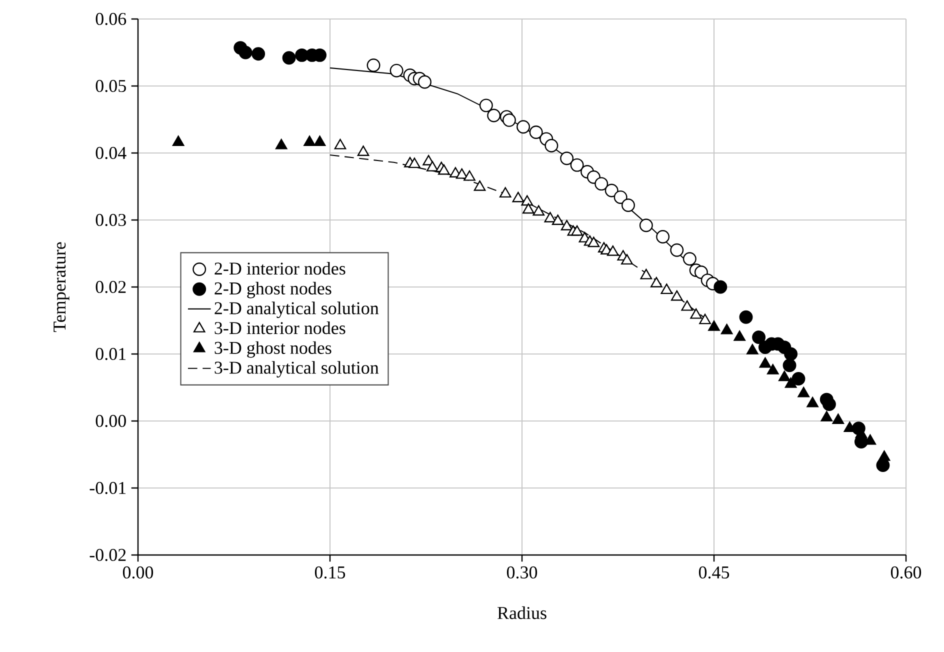 This screenshot has height=652, width=944. Describe the element at coordinates (108, 555) in the screenshot. I see `y-tick-label: -0.02` at that location.